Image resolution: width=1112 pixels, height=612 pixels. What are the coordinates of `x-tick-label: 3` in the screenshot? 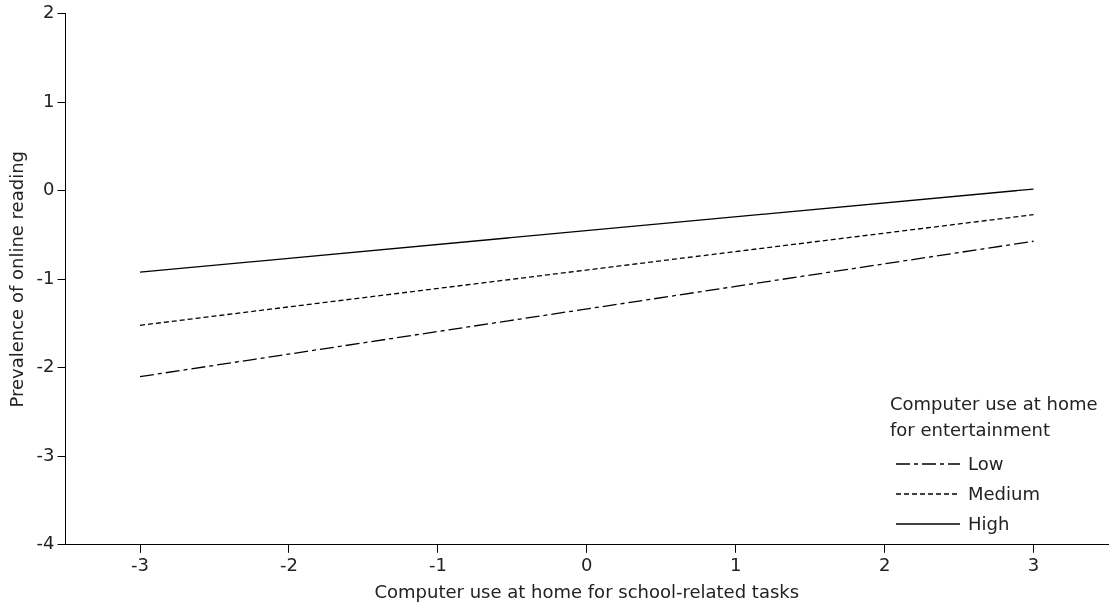 It's located at (1033, 565).